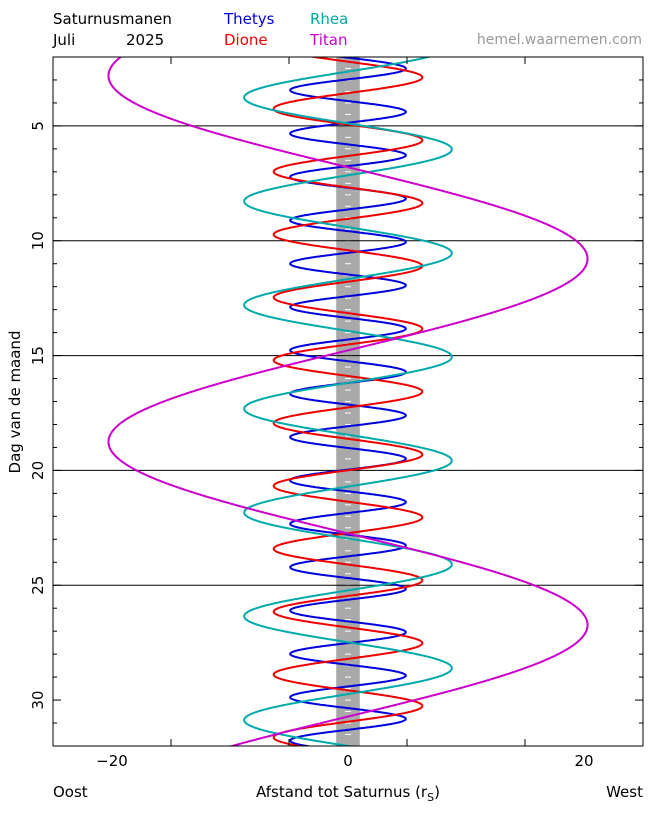 This screenshot has height=813, width=650. I want to click on x-tick-label: 0, so click(348, 761).